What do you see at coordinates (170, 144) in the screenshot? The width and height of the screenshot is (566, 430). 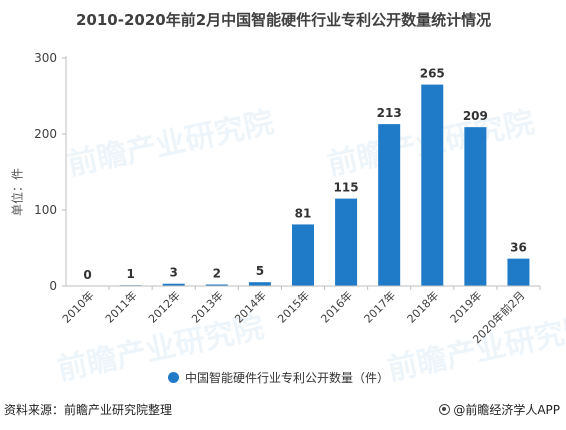 I see `watermark-text: 前瞻产业研究院` at bounding box center [170, 144].